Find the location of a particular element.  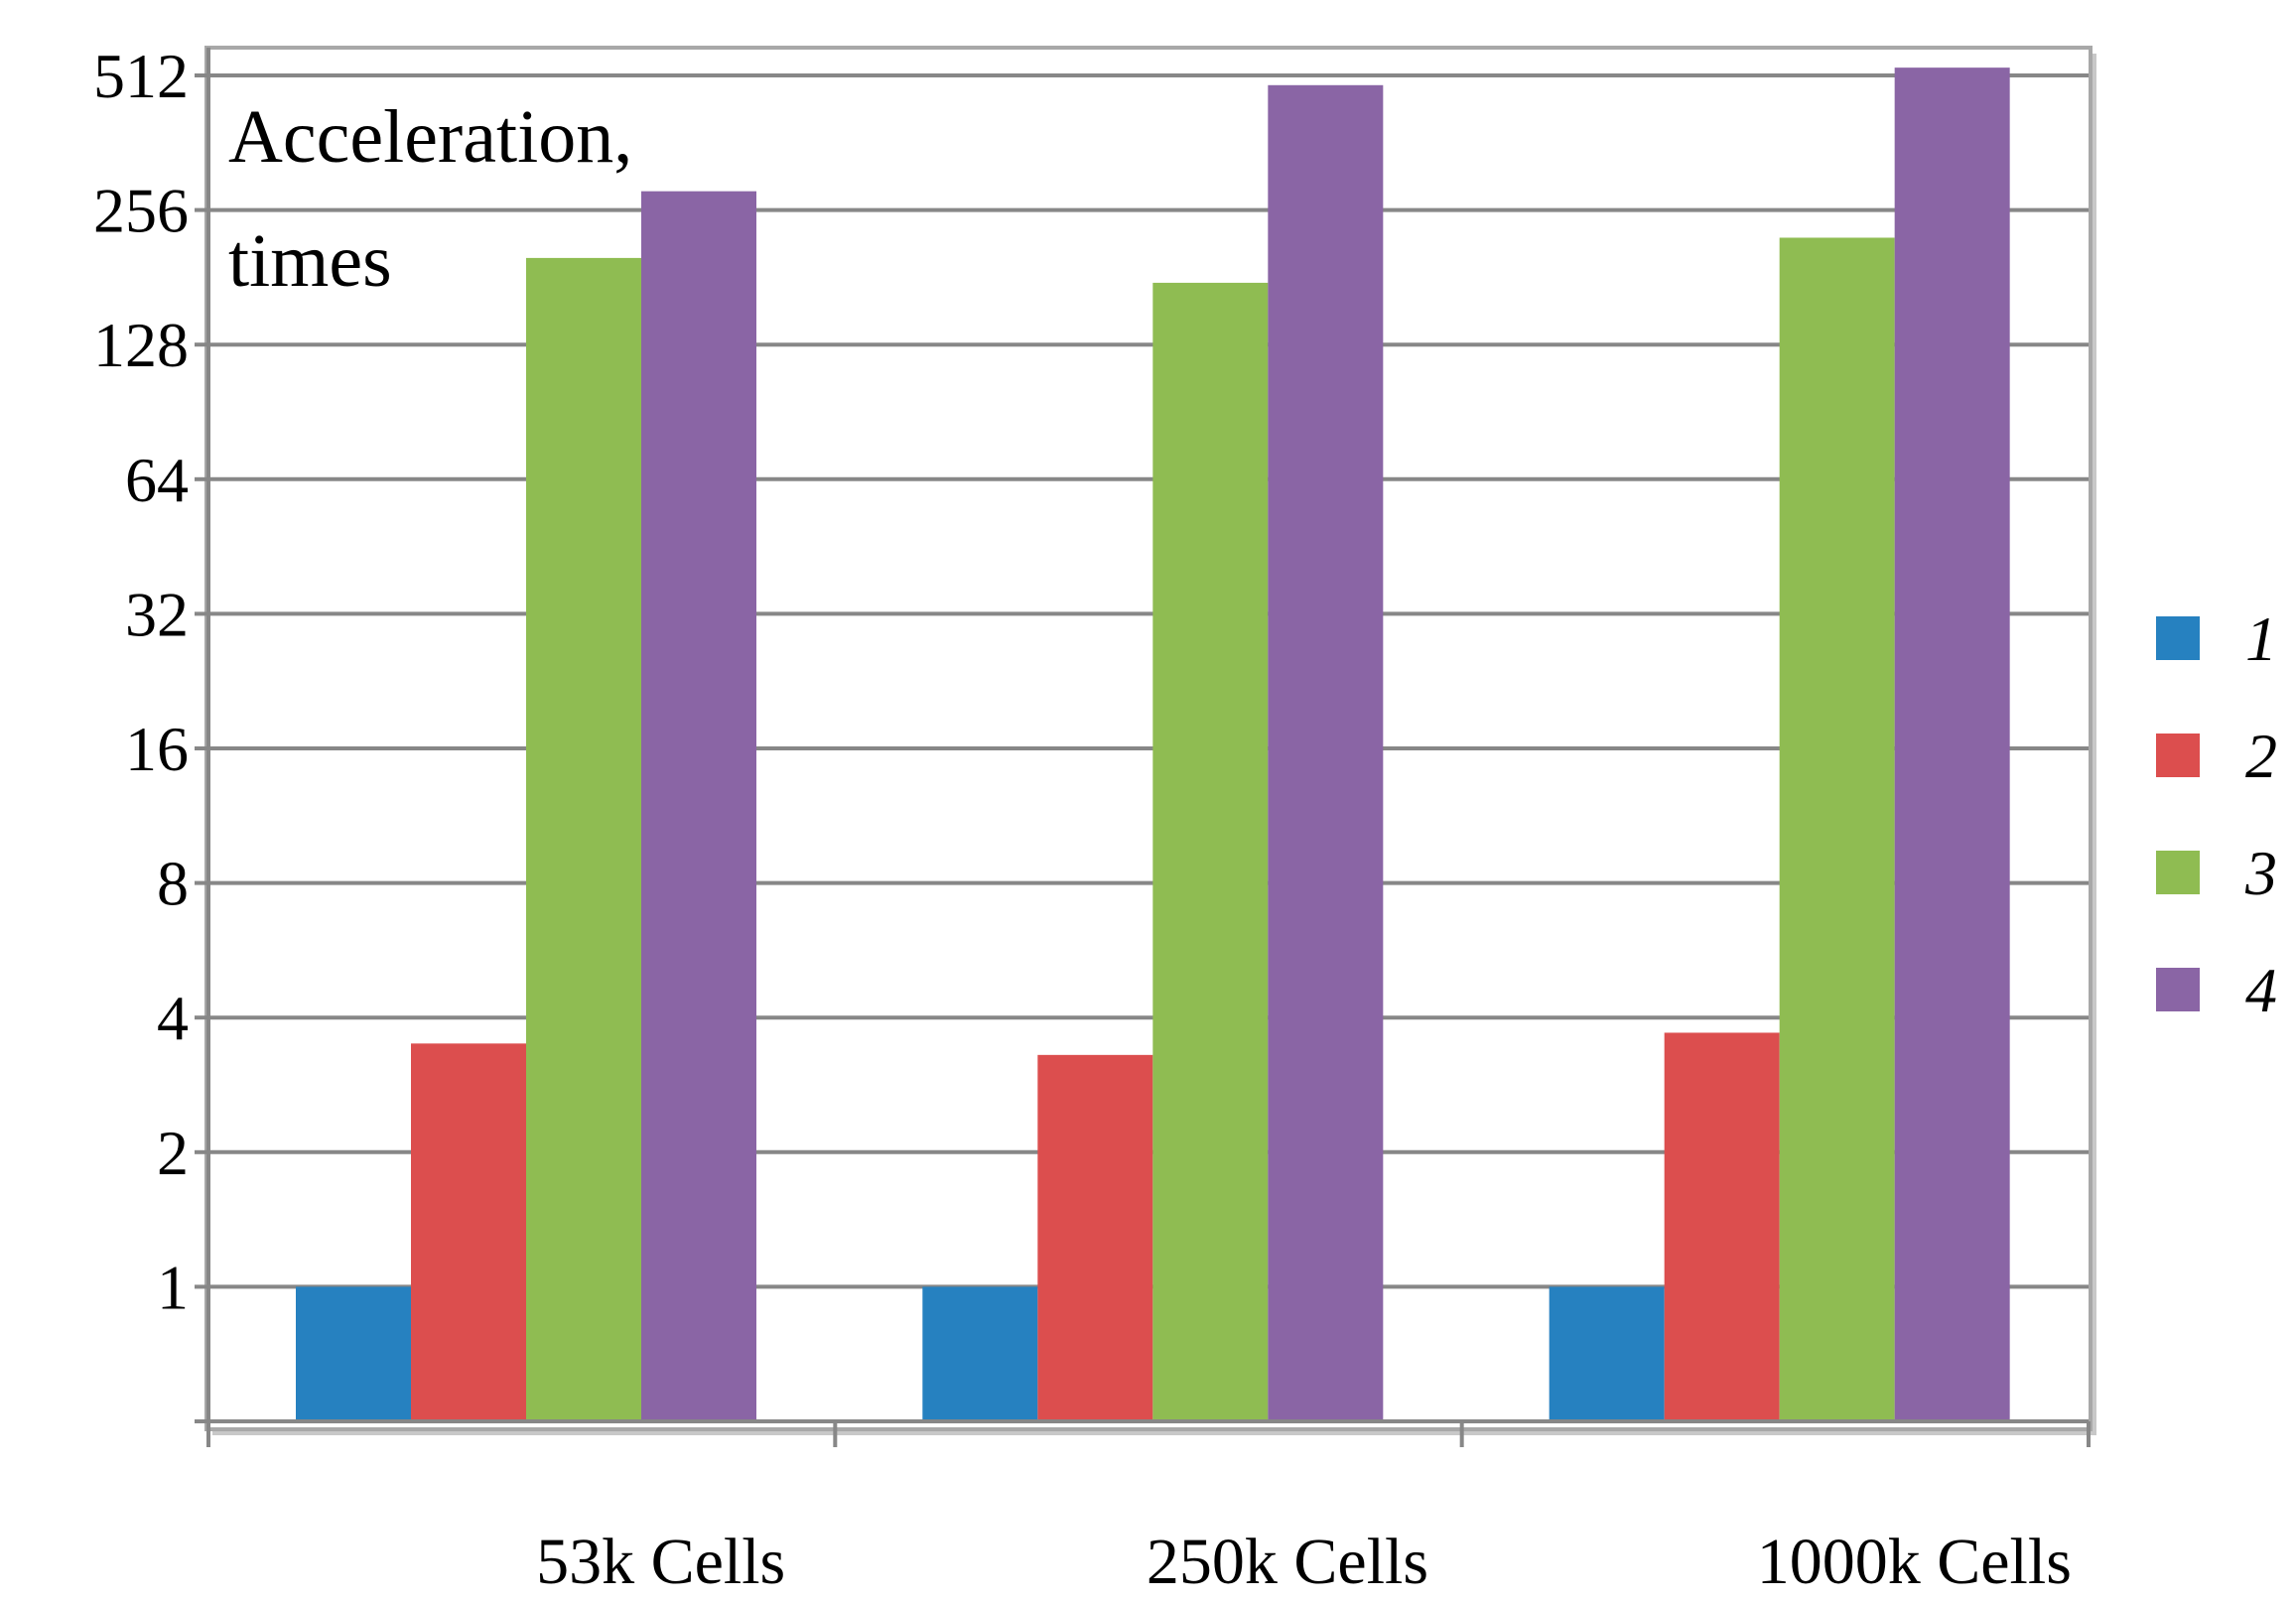

x-category-label: 250k Cells is located at coordinates (1287, 1562).